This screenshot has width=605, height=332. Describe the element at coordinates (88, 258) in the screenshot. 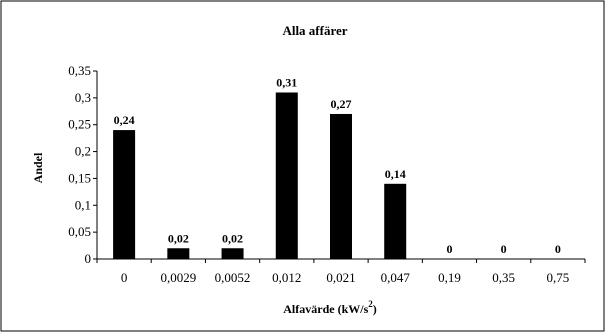

I see `y-tick-label: 0` at that location.